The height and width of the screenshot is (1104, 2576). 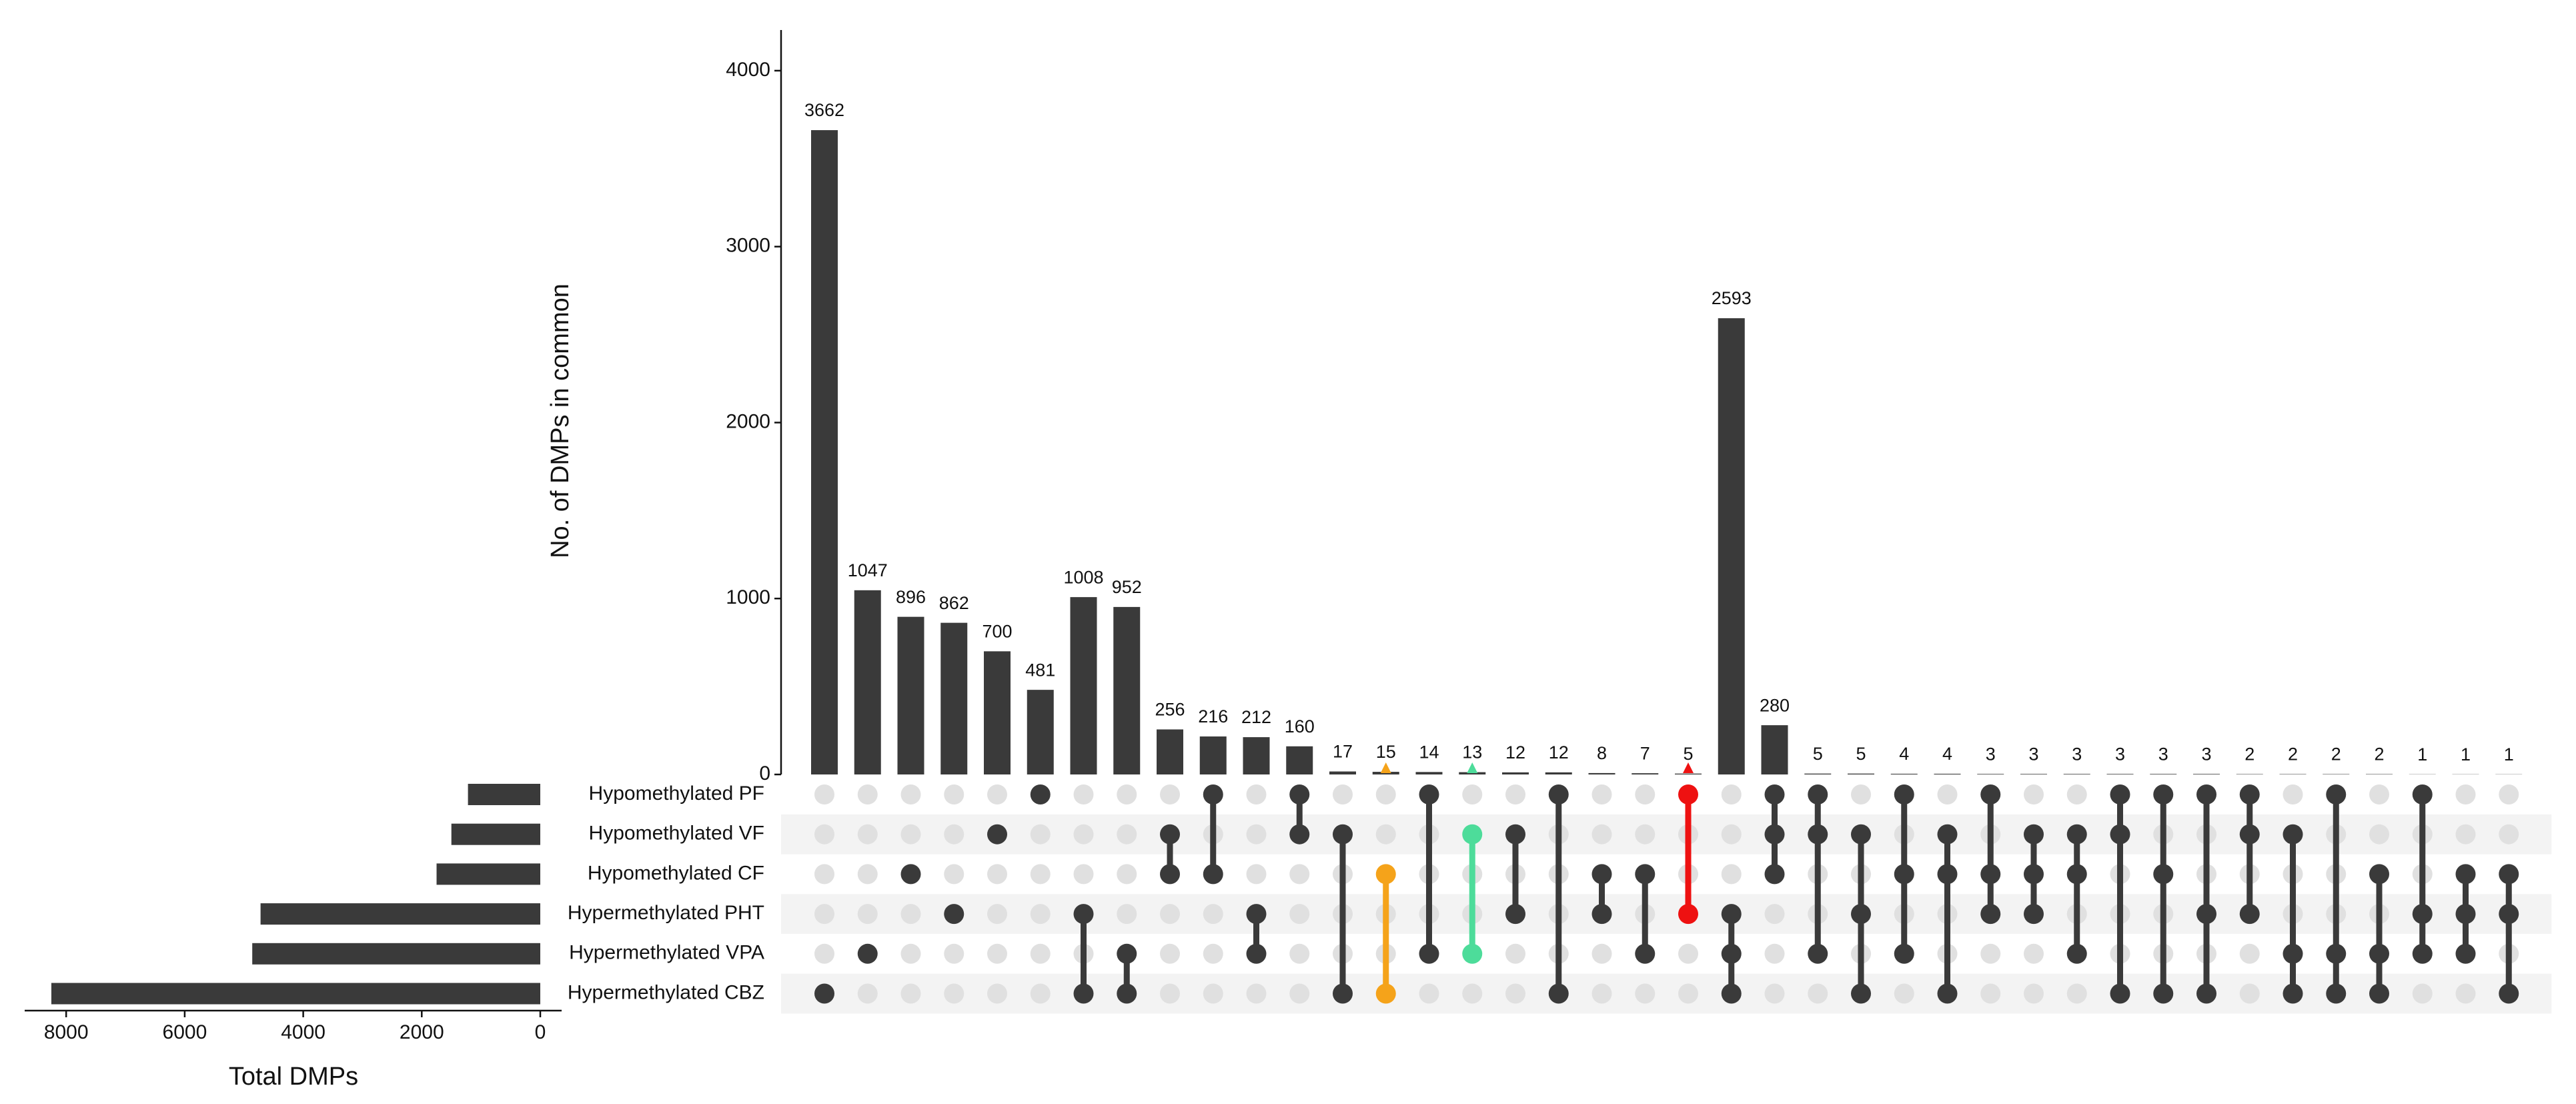 What do you see at coordinates (1083, 577) in the screenshot?
I see `value-label: 1008` at bounding box center [1083, 577].